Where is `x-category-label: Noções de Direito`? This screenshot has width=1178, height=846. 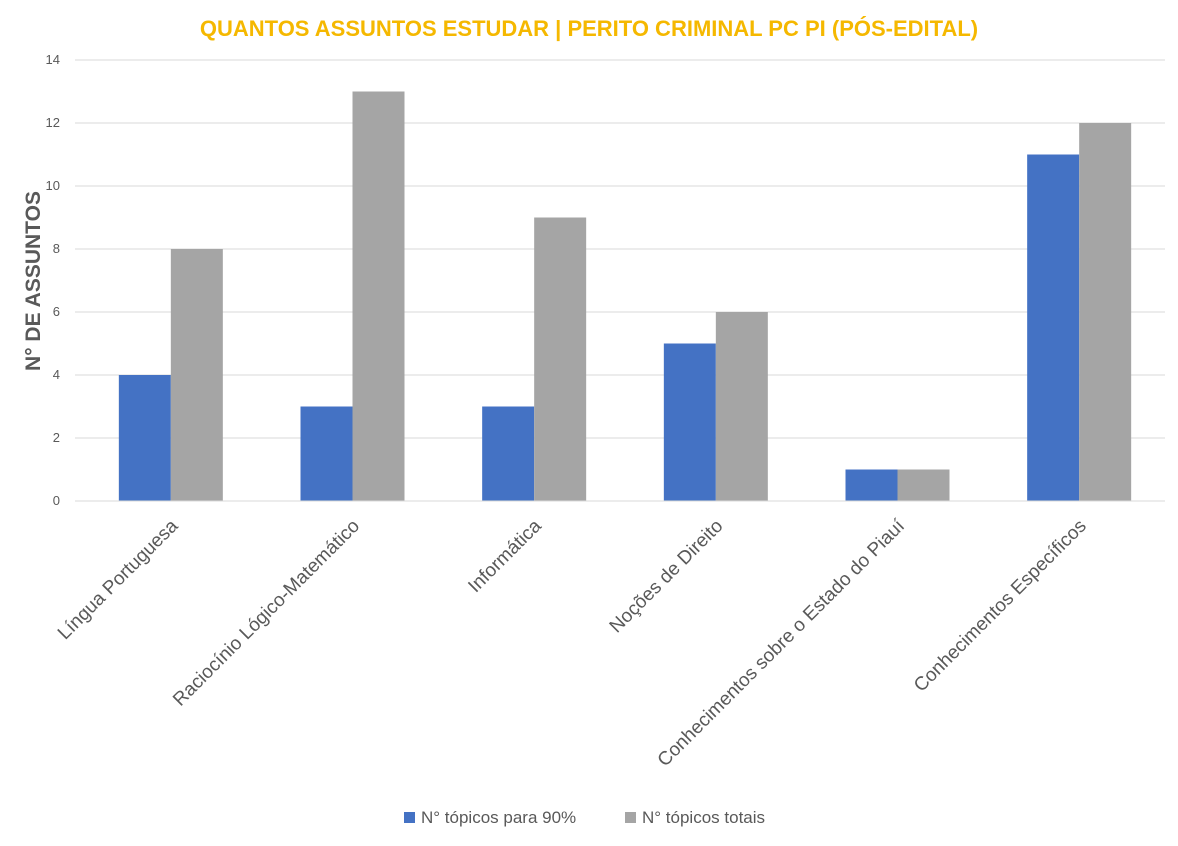
x-category-label: Noções de Direito is located at coordinates (667, 577).